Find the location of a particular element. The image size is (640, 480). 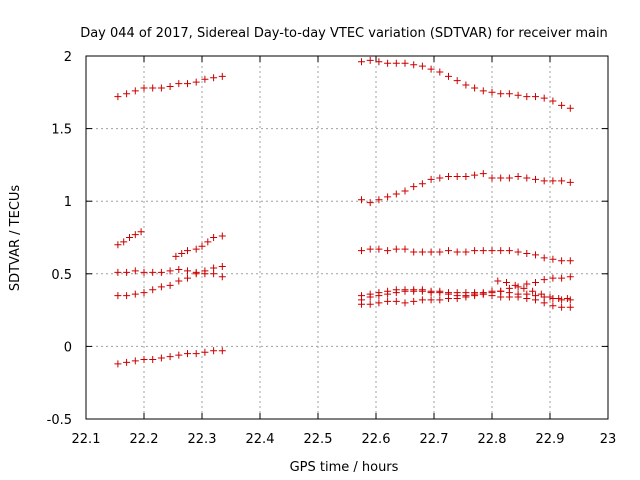

series-s1-d is located at coordinates (170, 281).